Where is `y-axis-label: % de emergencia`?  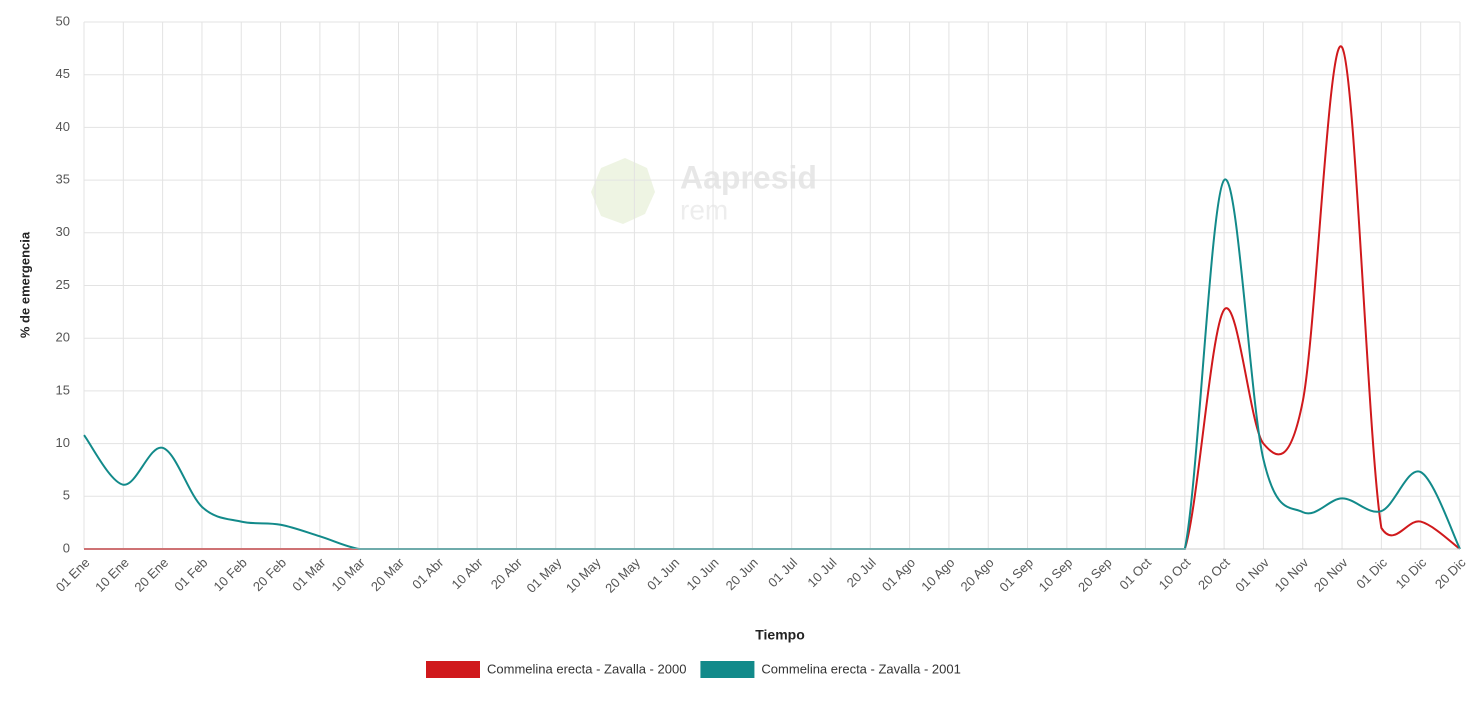
y-axis-label: % de emergencia is located at coordinates (24, 284).